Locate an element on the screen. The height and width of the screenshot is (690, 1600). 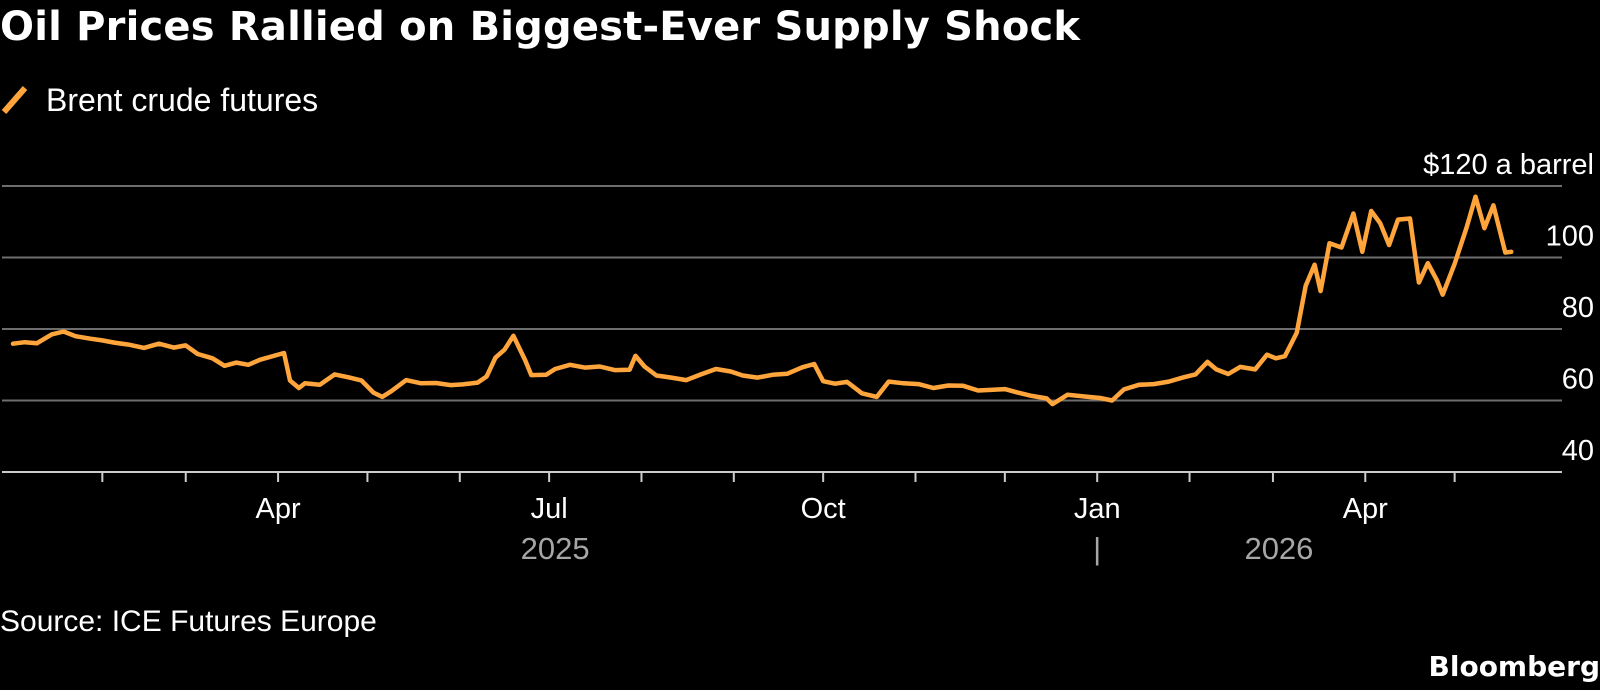
y-tick-label-80: 80 is located at coordinates (1578, 308).